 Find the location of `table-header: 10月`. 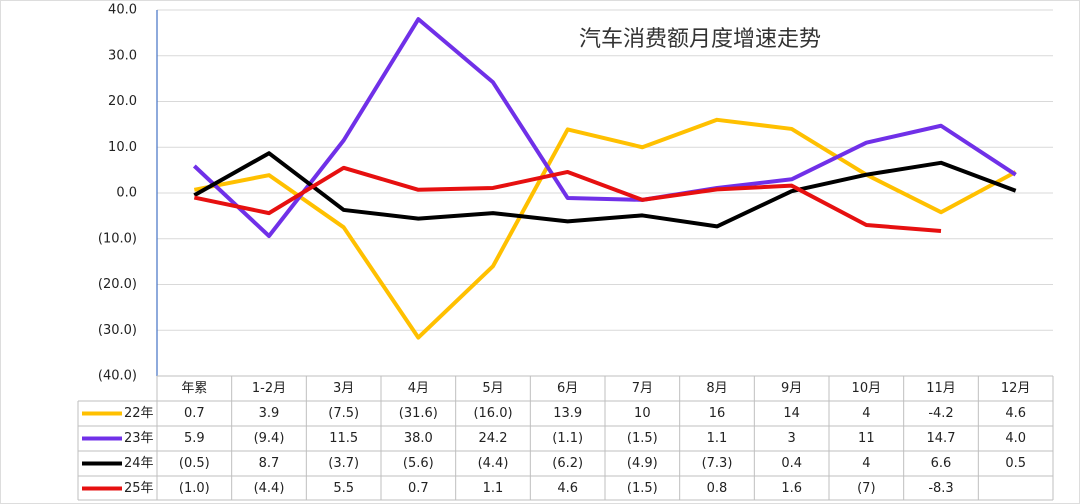

table-header: 10月 is located at coordinates (867, 388).